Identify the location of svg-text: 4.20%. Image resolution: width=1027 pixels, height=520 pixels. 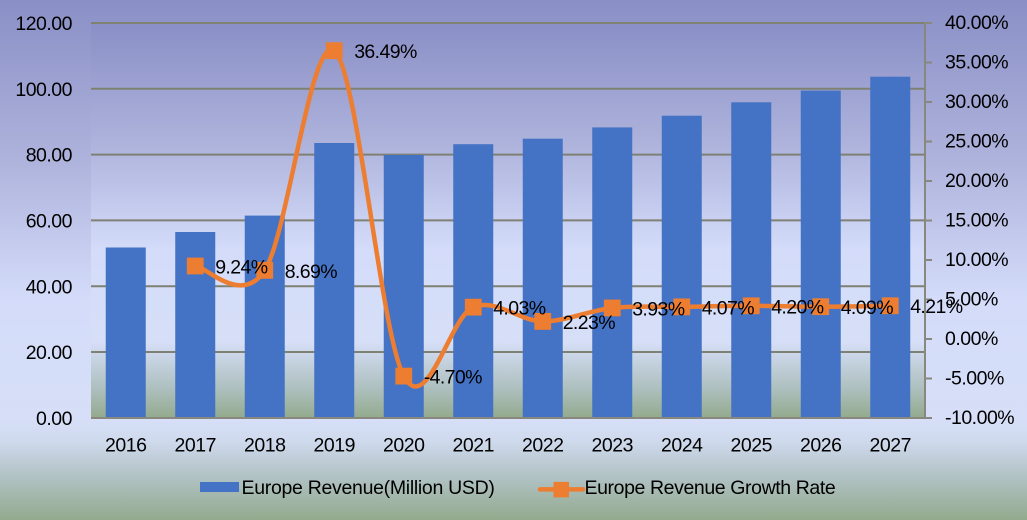
(797, 307).